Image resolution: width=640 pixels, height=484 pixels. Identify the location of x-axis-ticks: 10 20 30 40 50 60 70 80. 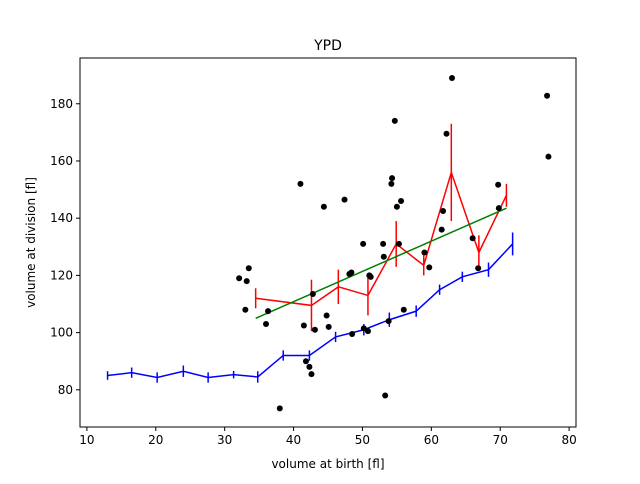
(328, 437).